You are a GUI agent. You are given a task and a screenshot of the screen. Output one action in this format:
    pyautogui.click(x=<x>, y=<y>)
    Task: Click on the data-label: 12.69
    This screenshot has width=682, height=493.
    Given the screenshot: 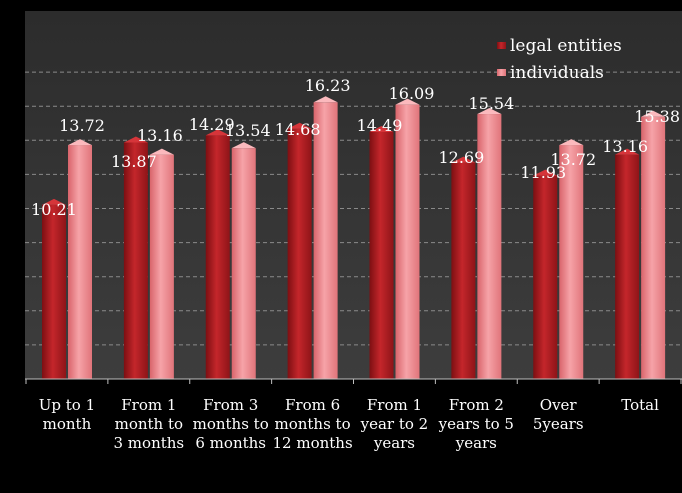 What is the action you would take?
    pyautogui.click(x=461, y=157)
    